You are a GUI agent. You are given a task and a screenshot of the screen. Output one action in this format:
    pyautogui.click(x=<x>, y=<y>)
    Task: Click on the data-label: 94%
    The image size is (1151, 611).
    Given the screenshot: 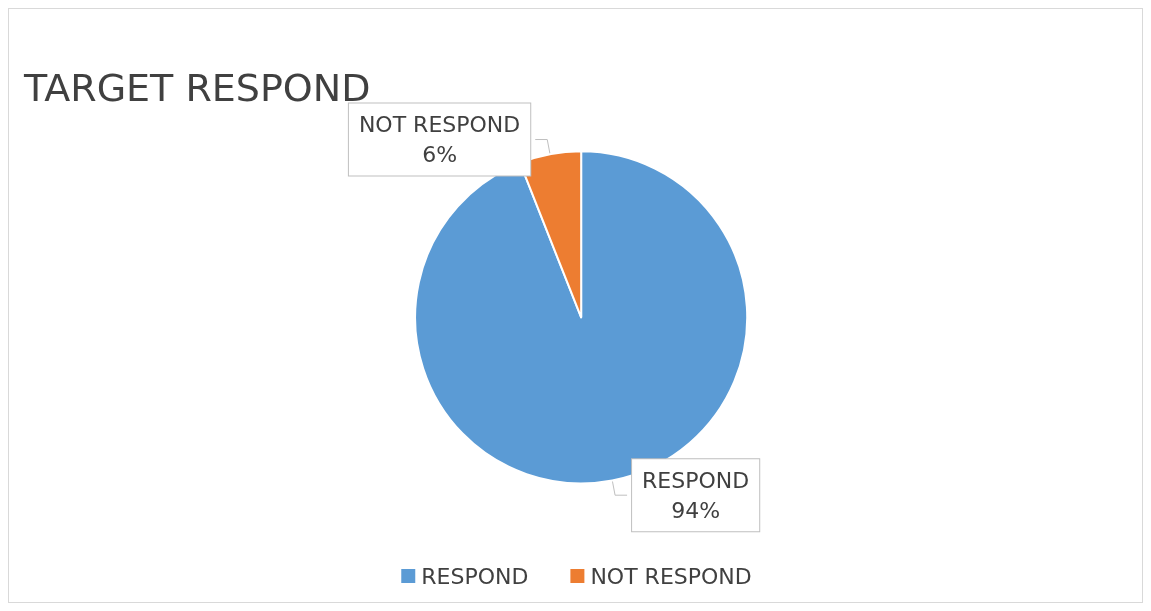 What is the action you would take?
    pyautogui.click(x=696, y=510)
    